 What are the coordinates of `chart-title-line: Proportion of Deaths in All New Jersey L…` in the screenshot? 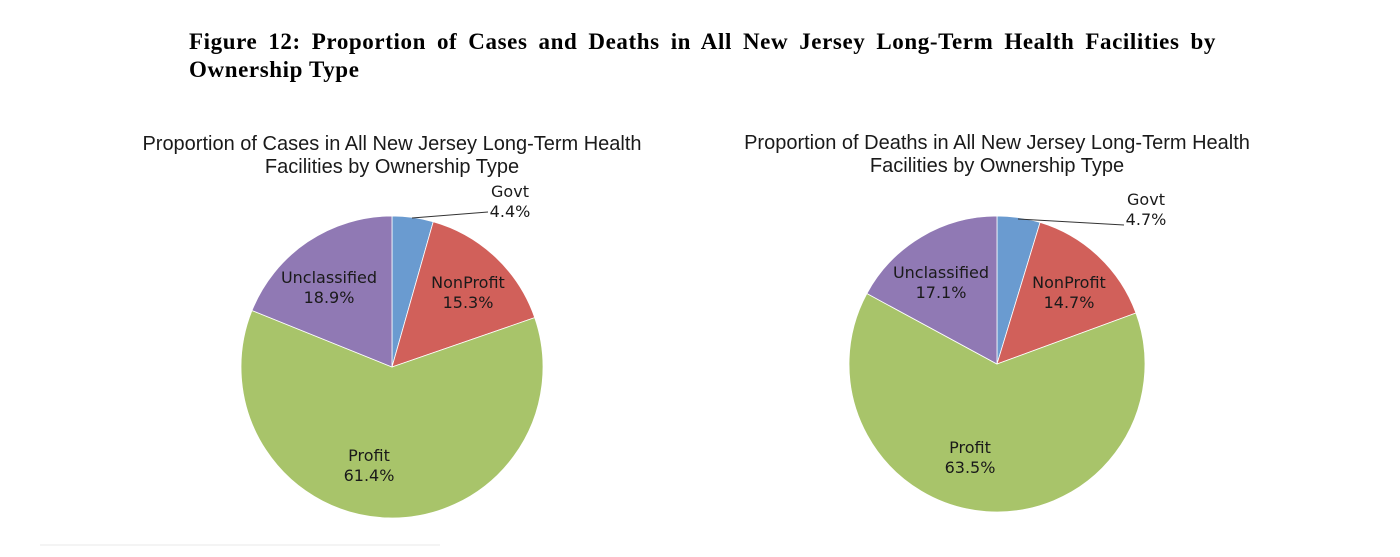 It's located at (997, 143).